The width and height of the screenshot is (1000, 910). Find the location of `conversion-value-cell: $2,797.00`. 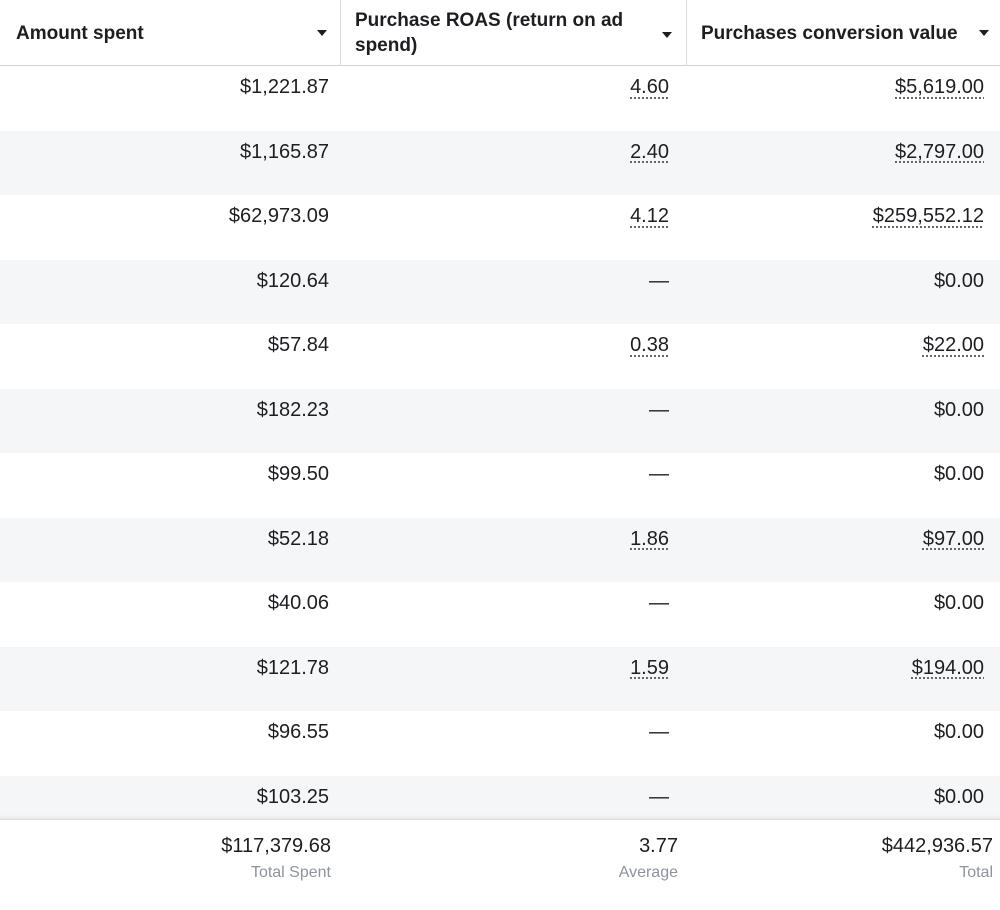

conversion-value-cell: $2,797.00 is located at coordinates (939, 151).